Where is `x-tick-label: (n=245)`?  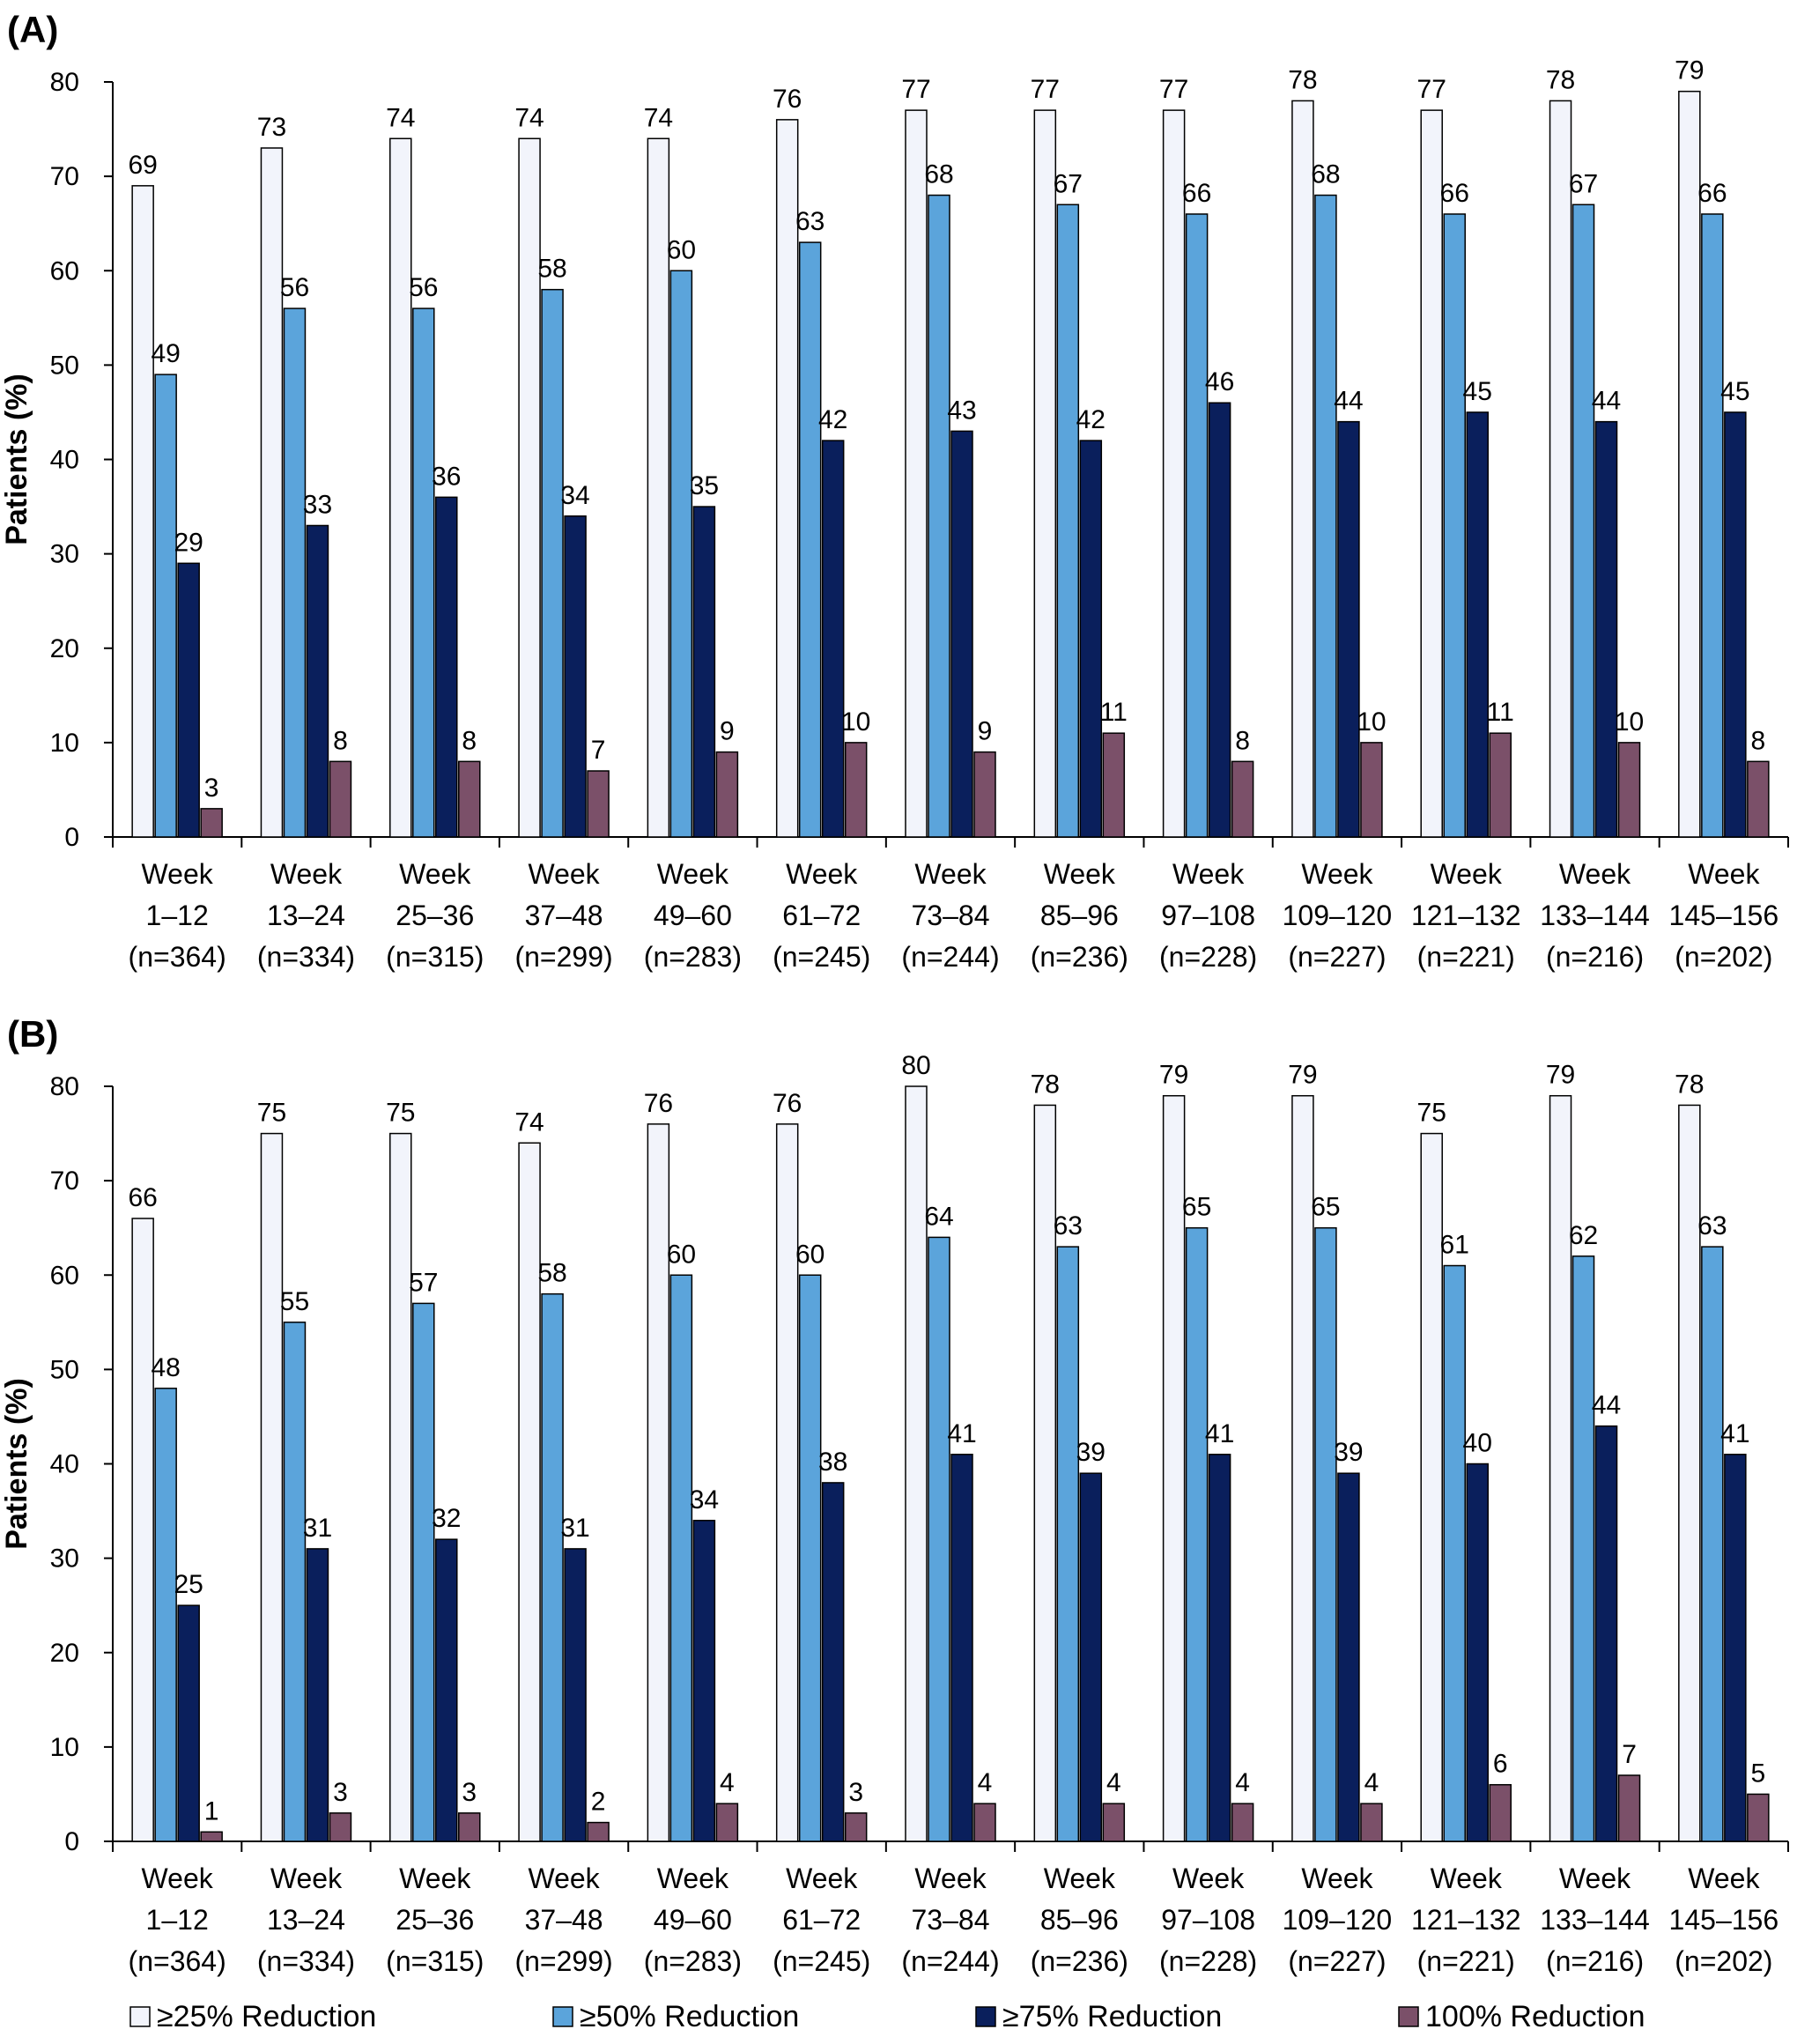 x-tick-label: (n=245) is located at coordinates (821, 1961).